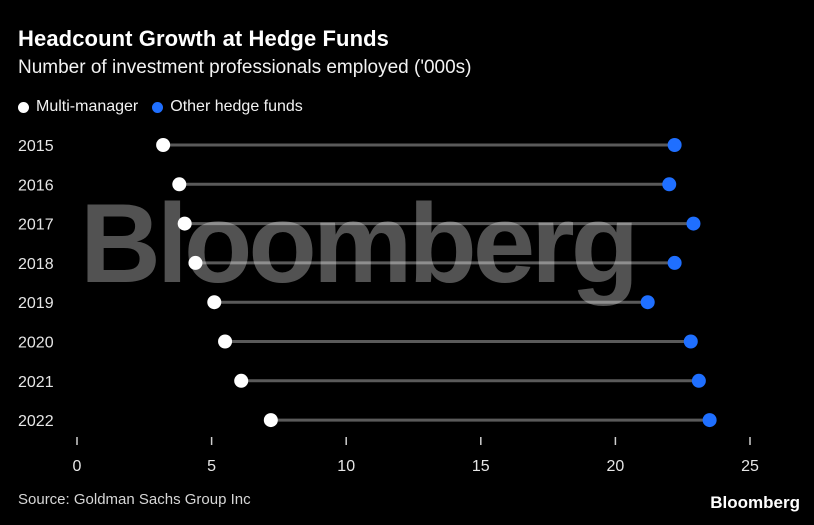  I want to click on x-tick-label: 5, so click(211, 466).